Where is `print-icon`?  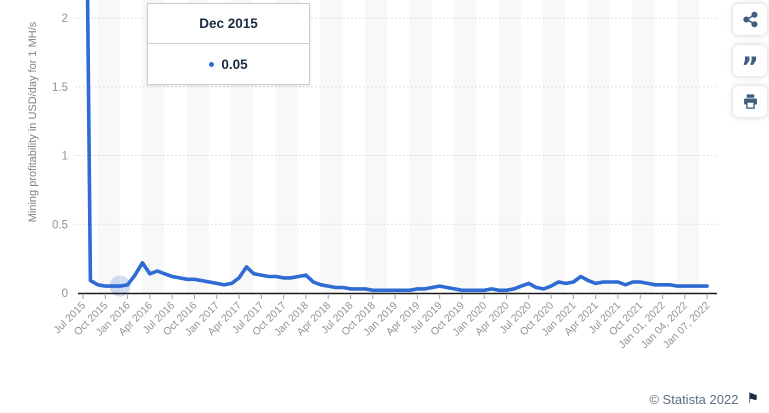
print-icon is located at coordinates (750, 101).